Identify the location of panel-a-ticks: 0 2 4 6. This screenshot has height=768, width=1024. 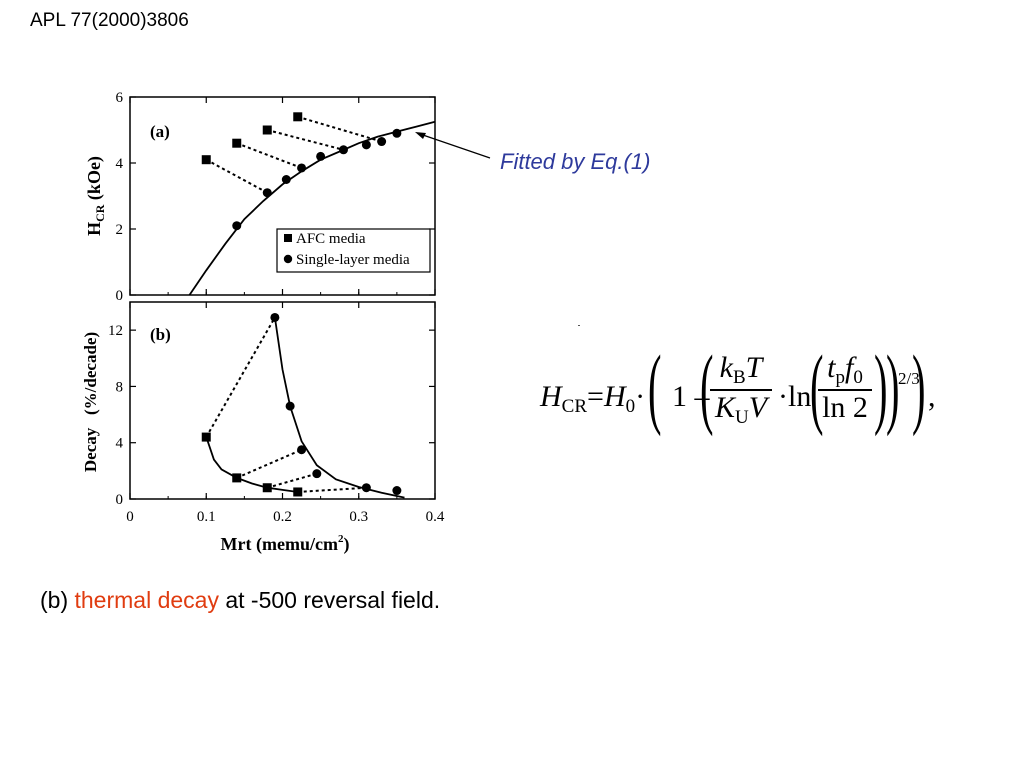
(276, 197).